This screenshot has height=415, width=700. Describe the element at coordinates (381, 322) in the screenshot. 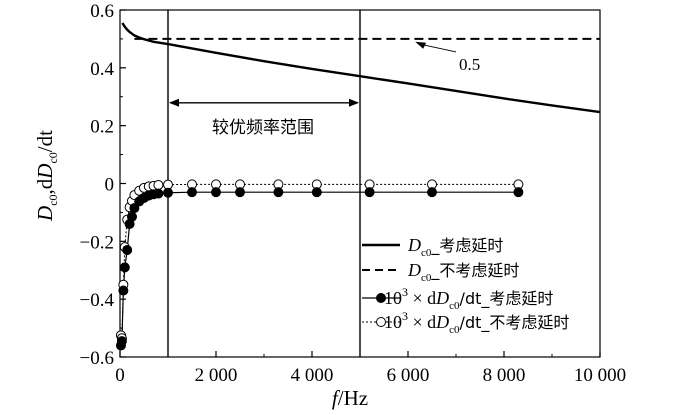

I see `legend-marker-open` at that location.